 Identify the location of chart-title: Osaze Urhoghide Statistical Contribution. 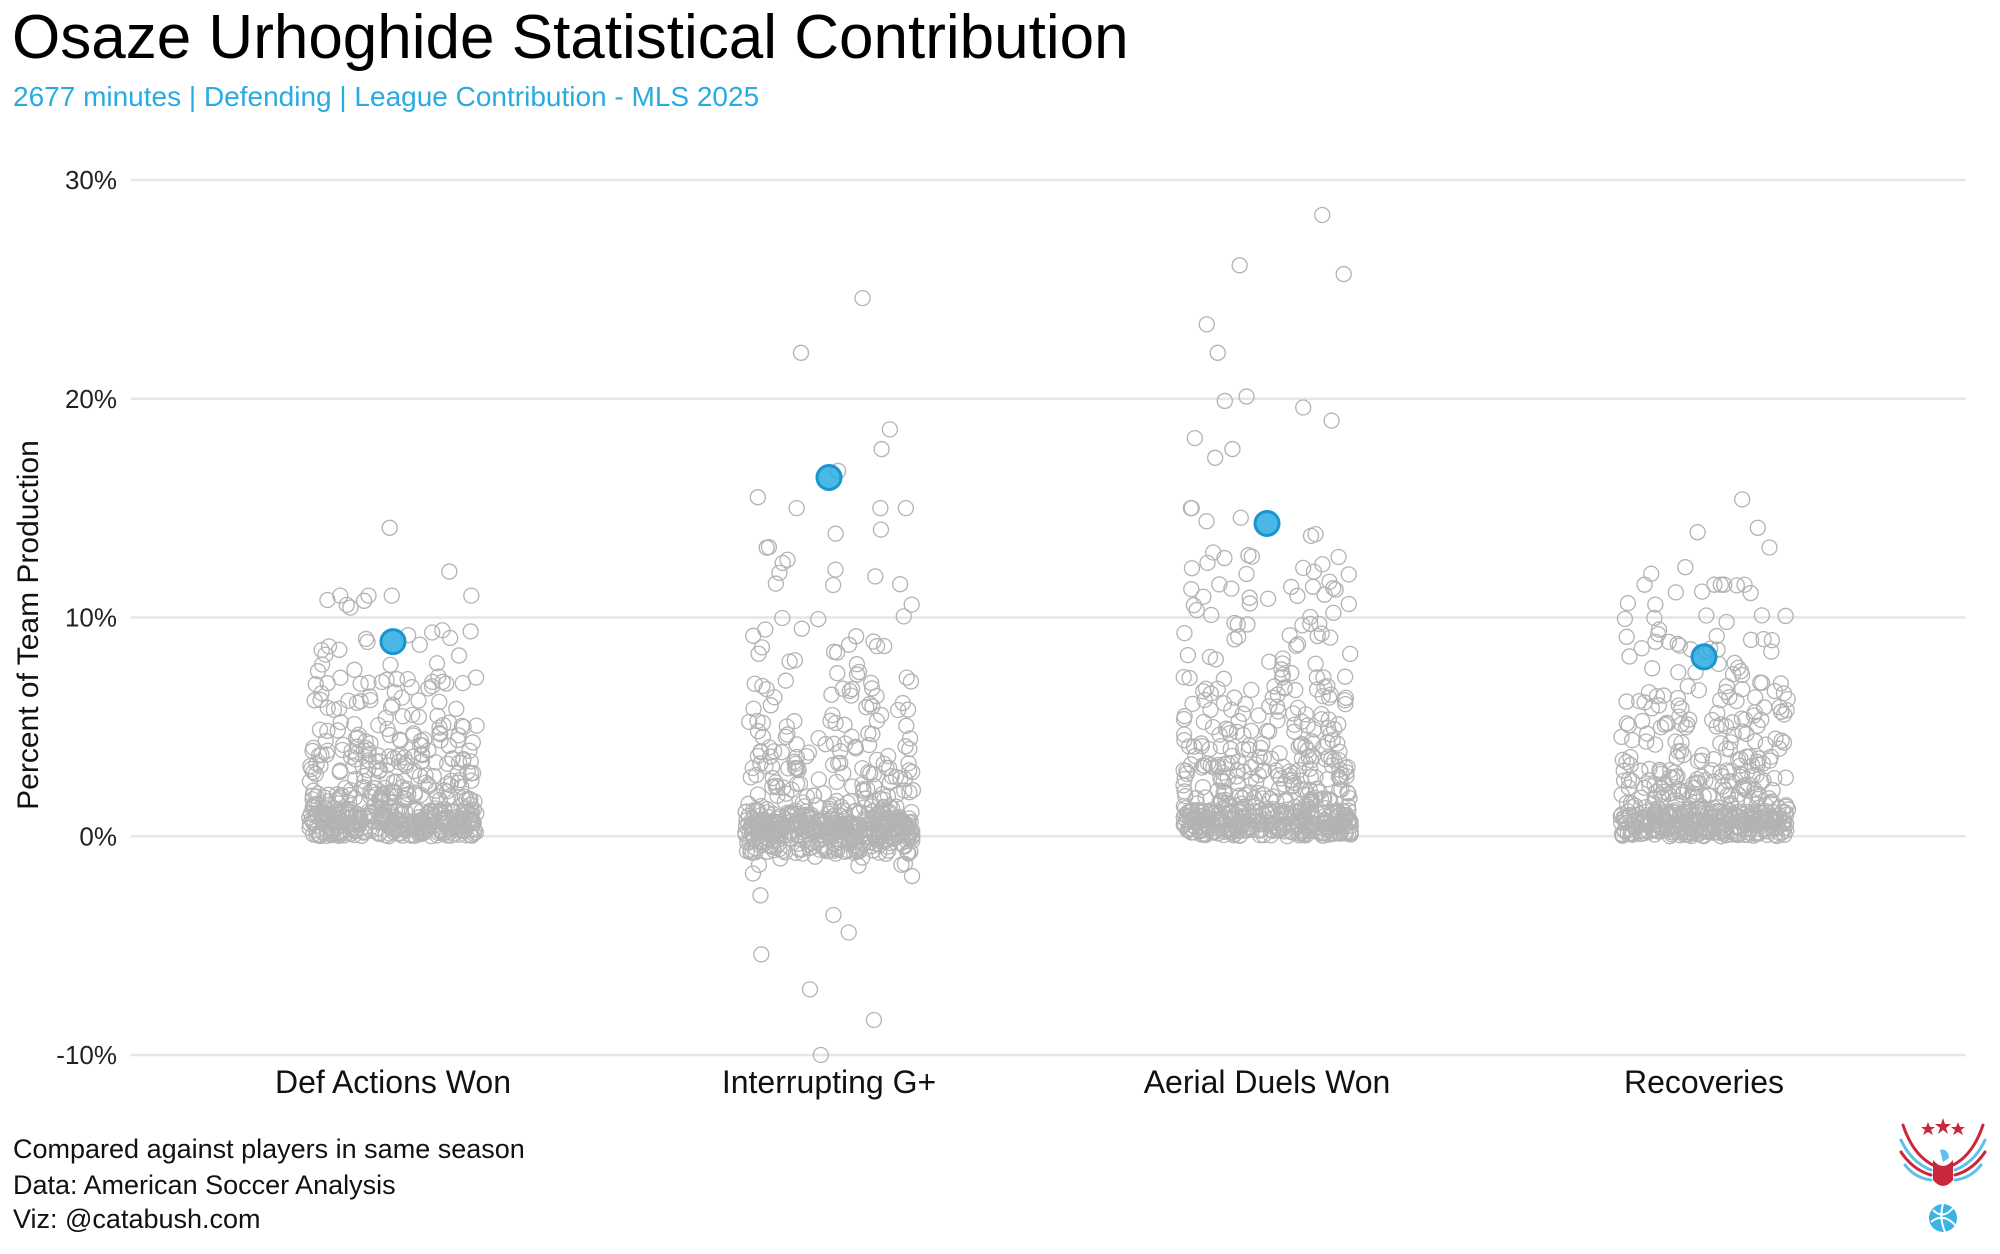
(570, 37).